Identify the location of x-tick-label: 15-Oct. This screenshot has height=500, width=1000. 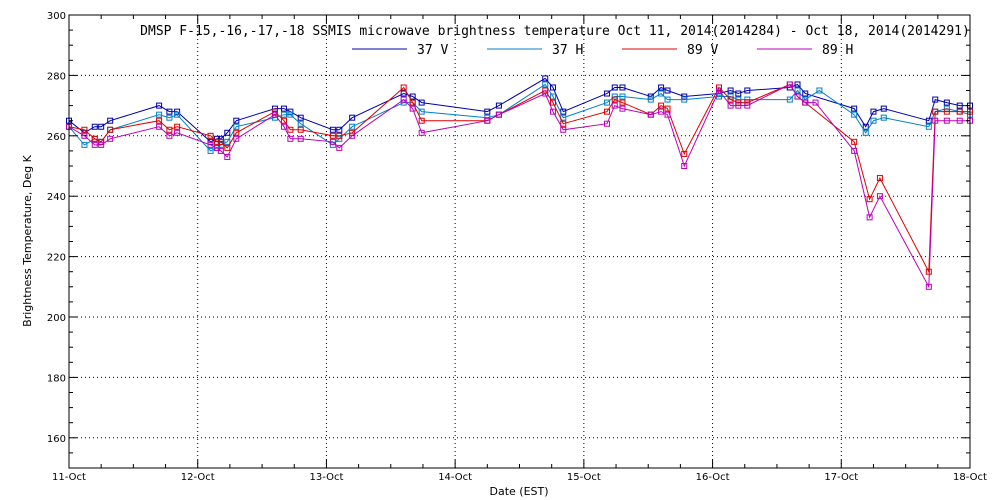
(584, 477).